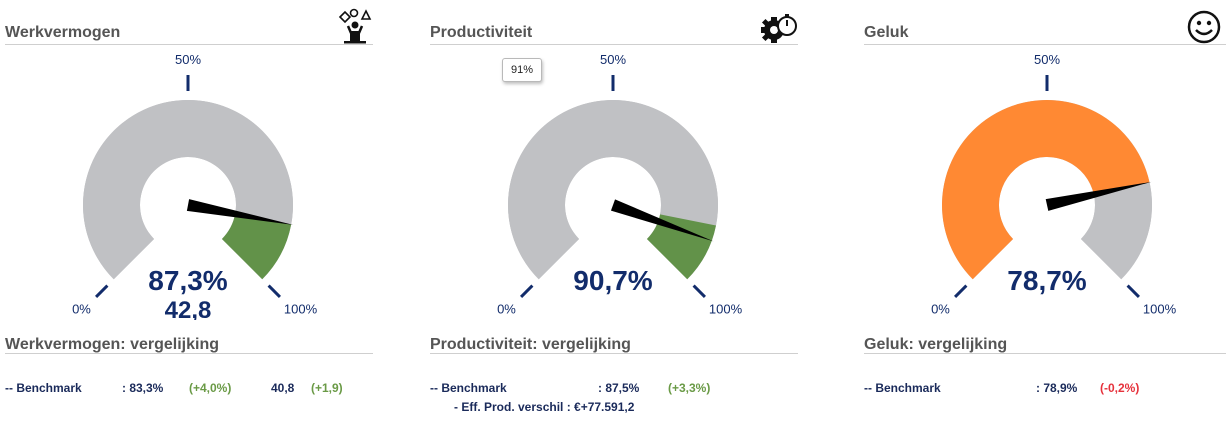 The height and width of the screenshot is (426, 1226). I want to click on gauge-value: 78,7%, so click(1046, 280).